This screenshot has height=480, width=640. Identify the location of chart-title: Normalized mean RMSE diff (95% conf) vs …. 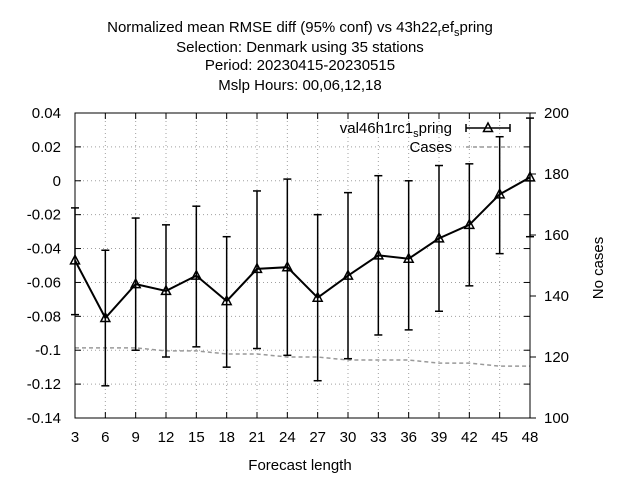
(300, 56).